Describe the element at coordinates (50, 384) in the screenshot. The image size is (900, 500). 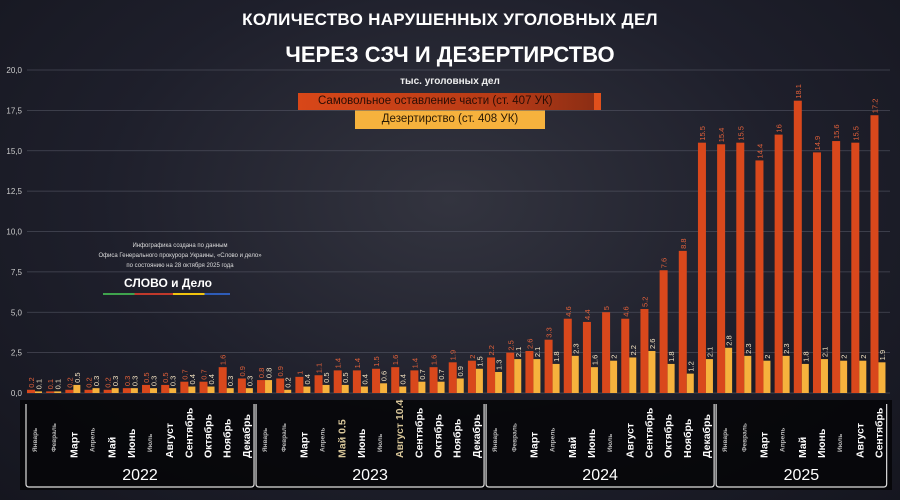
I see `value-label-407: 0.1` at that location.